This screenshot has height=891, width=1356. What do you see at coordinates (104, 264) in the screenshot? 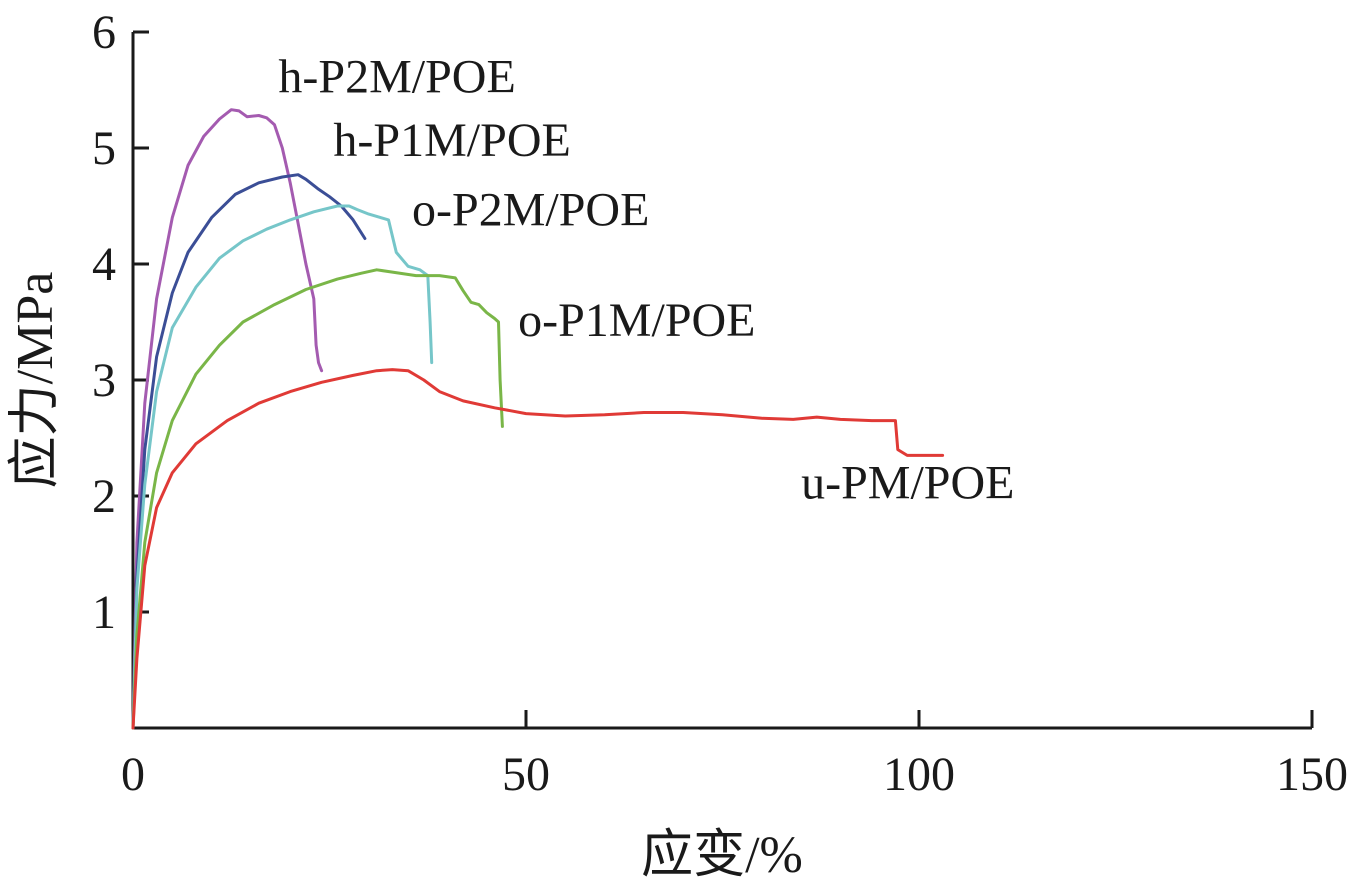
I see `y-tick-label: 4` at bounding box center [104, 264].